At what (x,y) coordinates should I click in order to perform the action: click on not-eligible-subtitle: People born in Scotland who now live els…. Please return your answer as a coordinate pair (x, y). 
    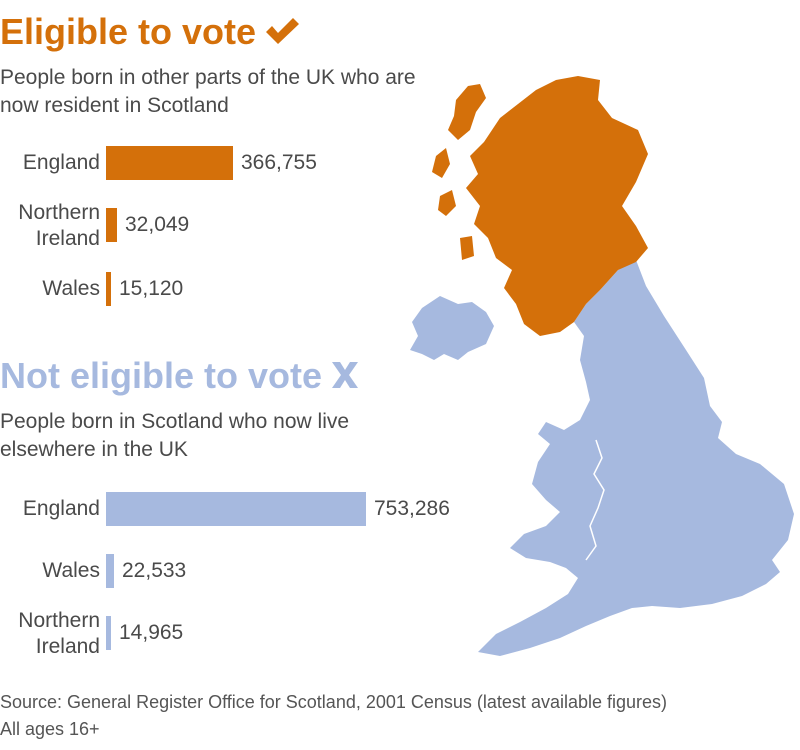
    Looking at the image, I should click on (175, 435).